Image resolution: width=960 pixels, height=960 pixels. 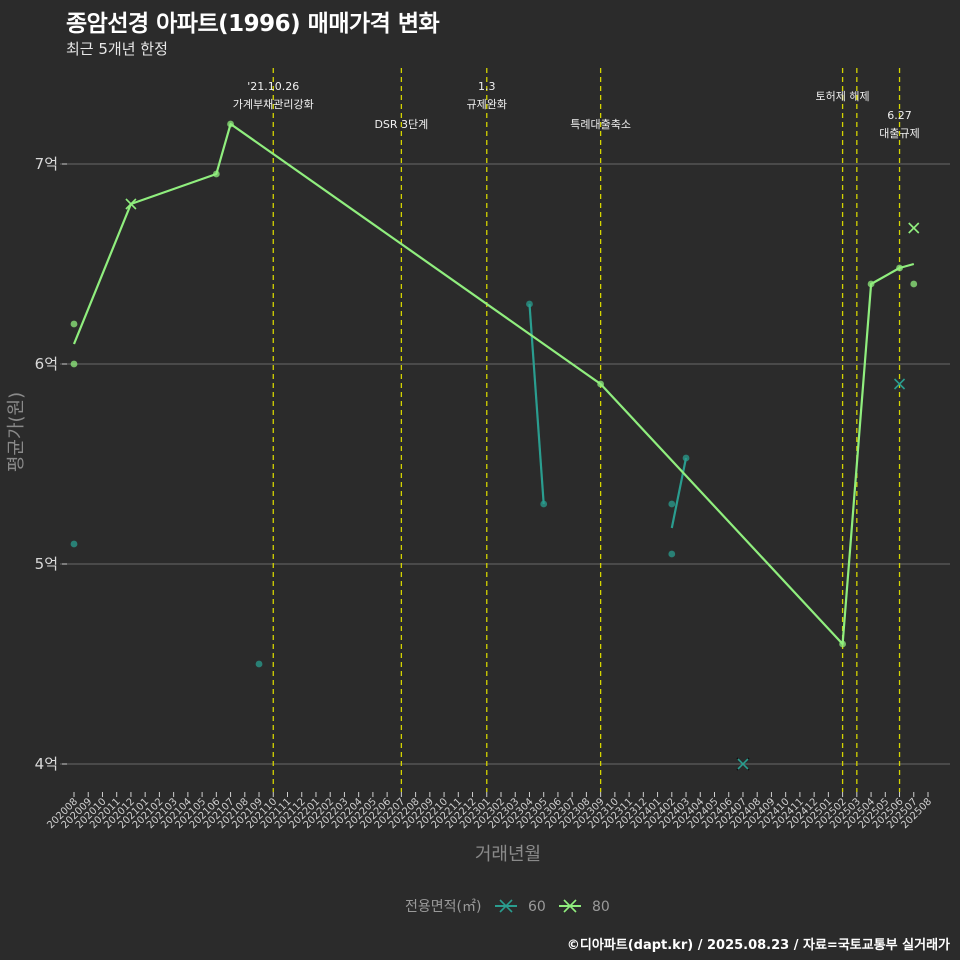 I want to click on series-80-cross-0-stroke-b, so click(x=131, y=204).